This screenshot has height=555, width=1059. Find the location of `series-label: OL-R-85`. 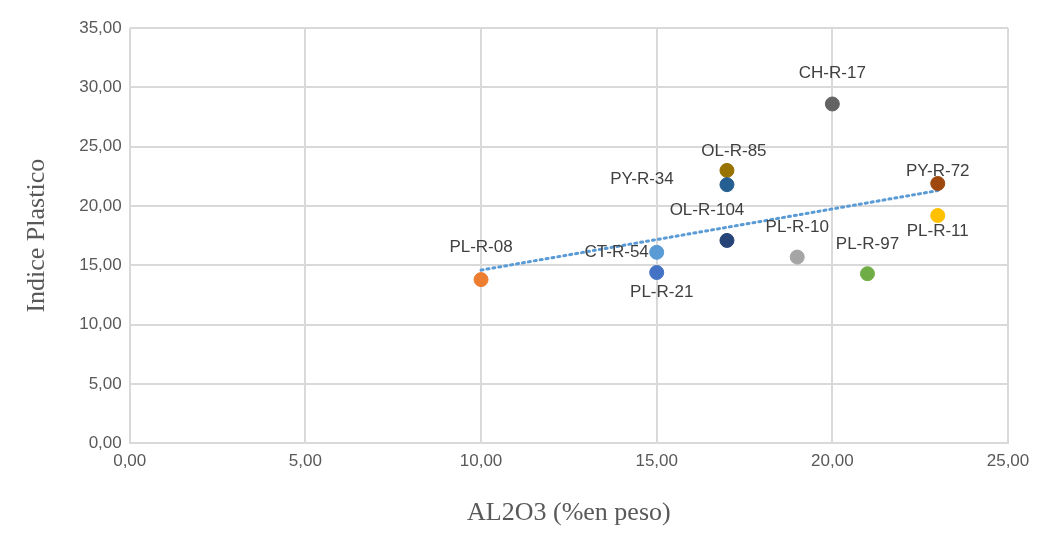

series-label: OL-R-85 is located at coordinates (734, 151).